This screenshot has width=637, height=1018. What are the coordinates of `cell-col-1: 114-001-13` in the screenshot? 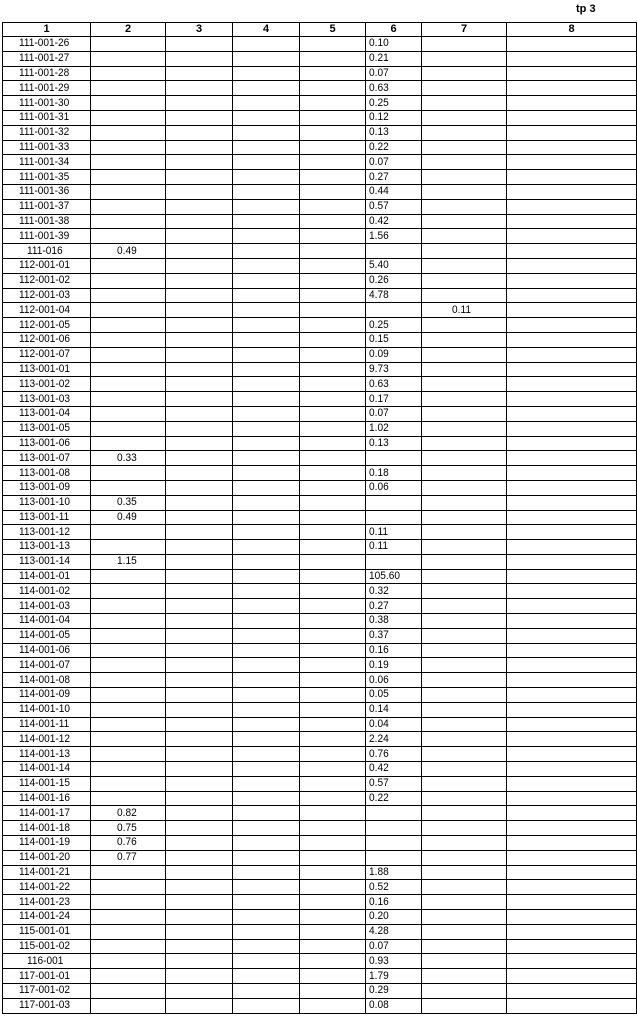 It's located at (46, 754).